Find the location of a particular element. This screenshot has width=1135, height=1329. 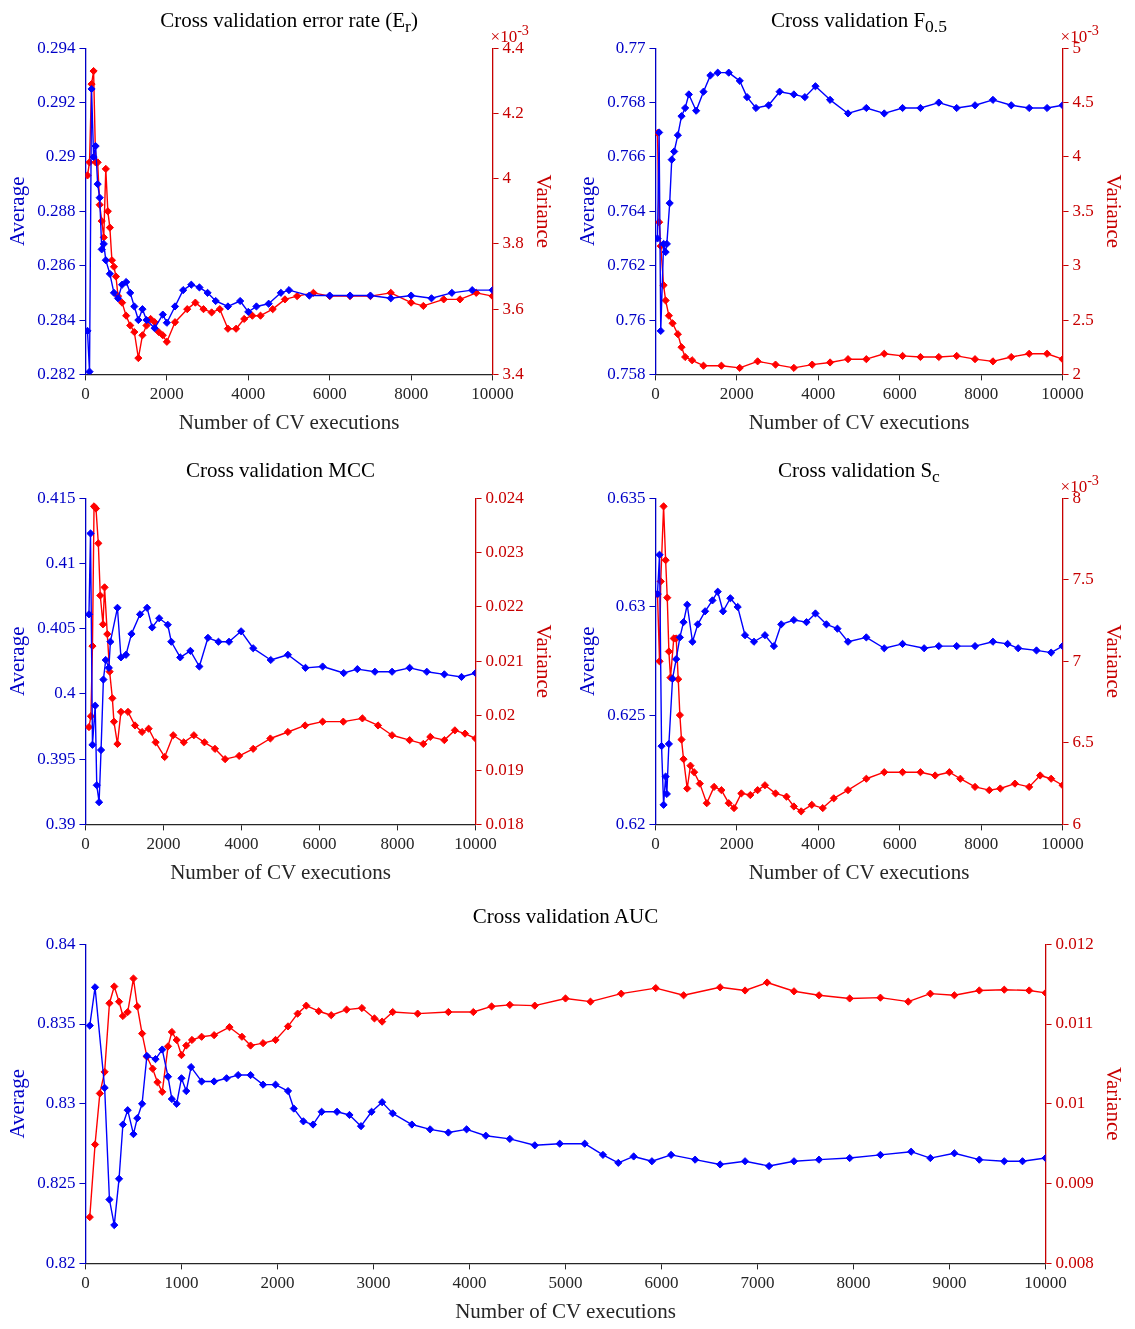

y-tick-label: 0.62 is located at coordinates (630, 823).